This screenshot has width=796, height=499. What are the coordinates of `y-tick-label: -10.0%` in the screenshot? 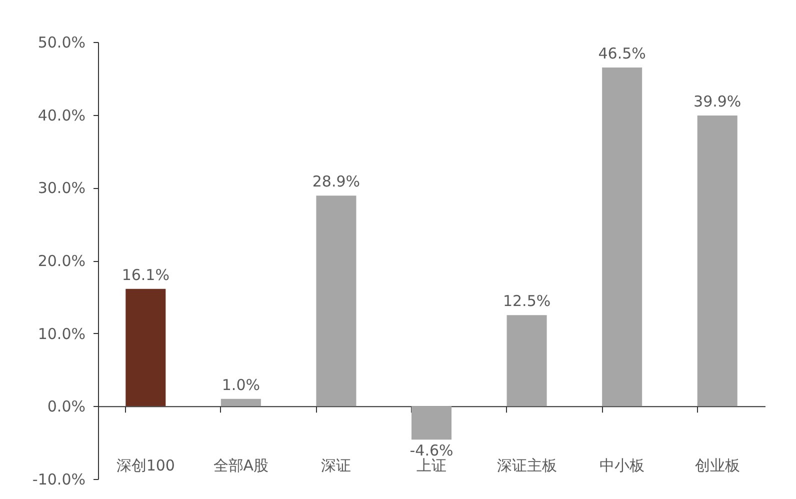 It's located at (59, 479).